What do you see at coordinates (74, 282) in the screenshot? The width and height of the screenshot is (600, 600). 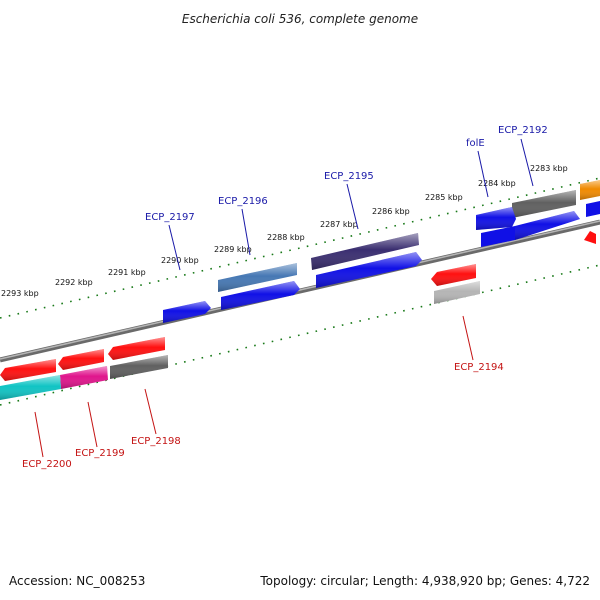 I see `tick-label: 2292 kbp` at bounding box center [74, 282].